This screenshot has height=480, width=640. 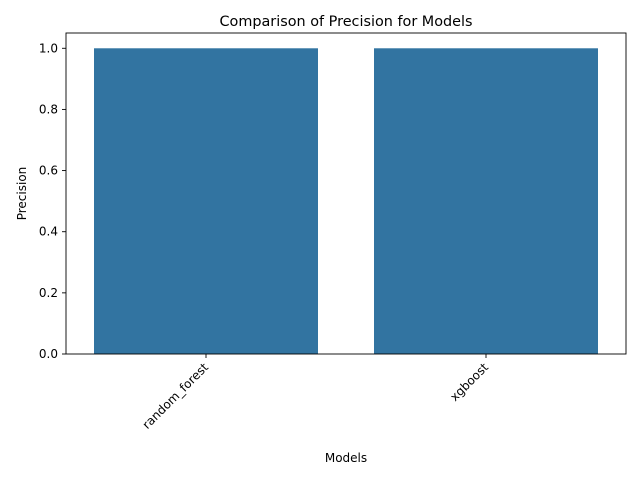 I want to click on y-tick-label: 1.0, so click(x=48, y=48).